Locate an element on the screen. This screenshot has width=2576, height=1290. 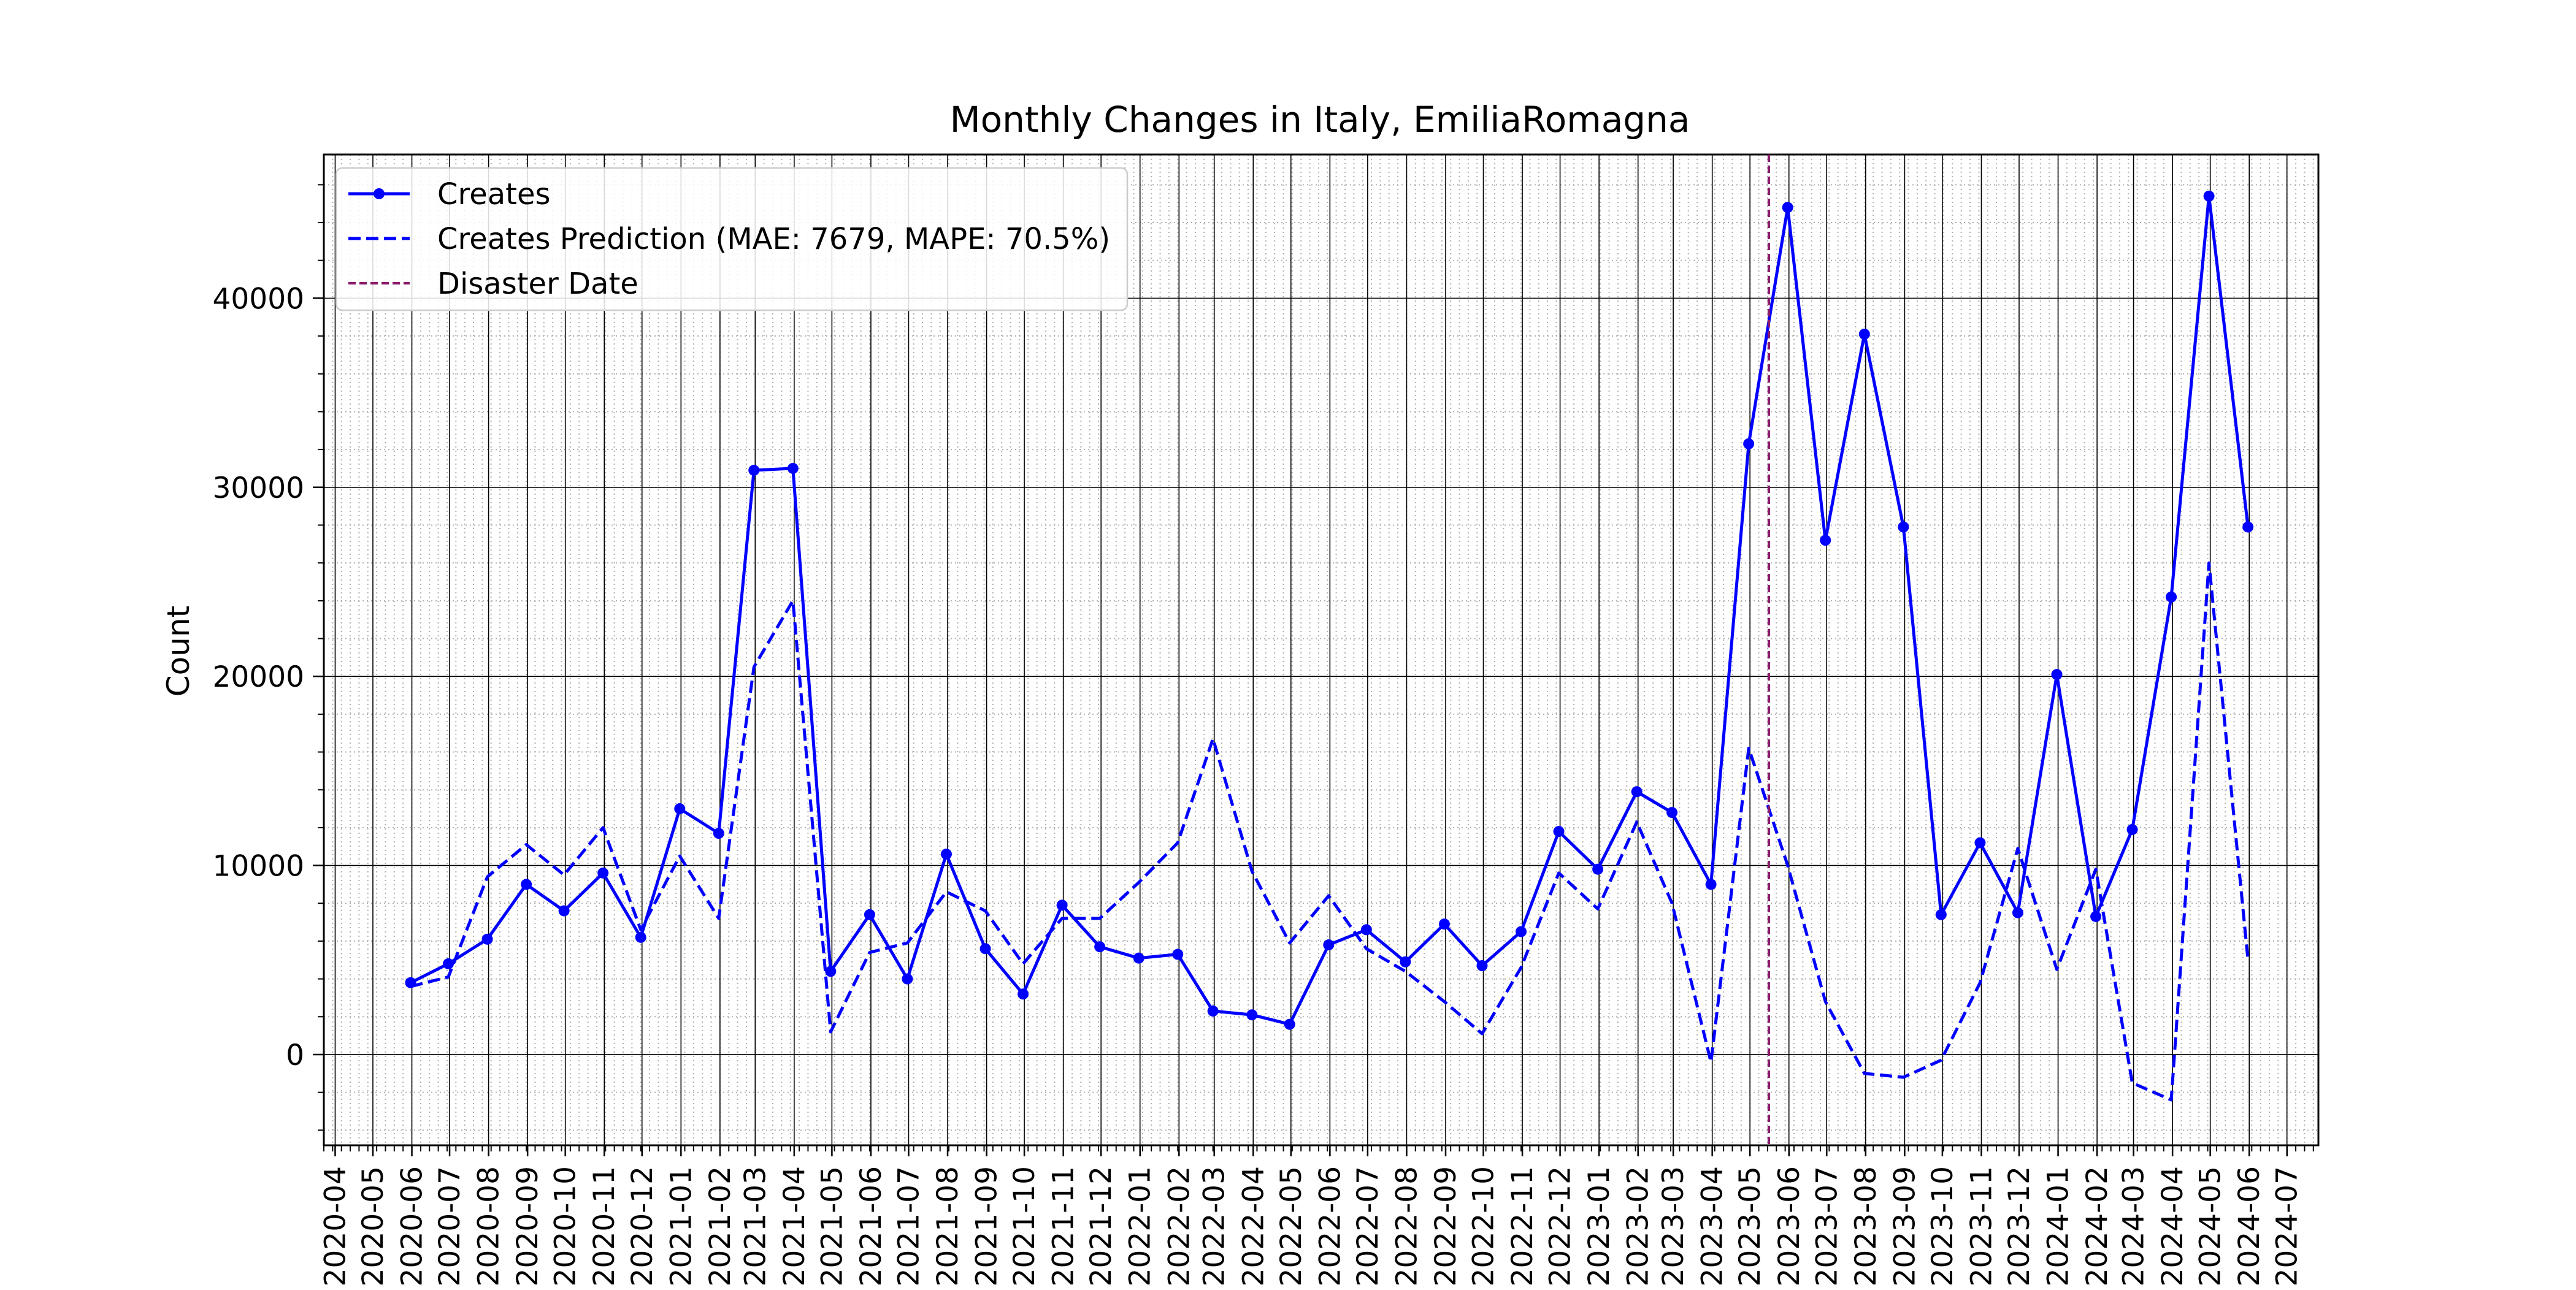
x-tick-label: 2023-04 is located at coordinates (1713, 1226).